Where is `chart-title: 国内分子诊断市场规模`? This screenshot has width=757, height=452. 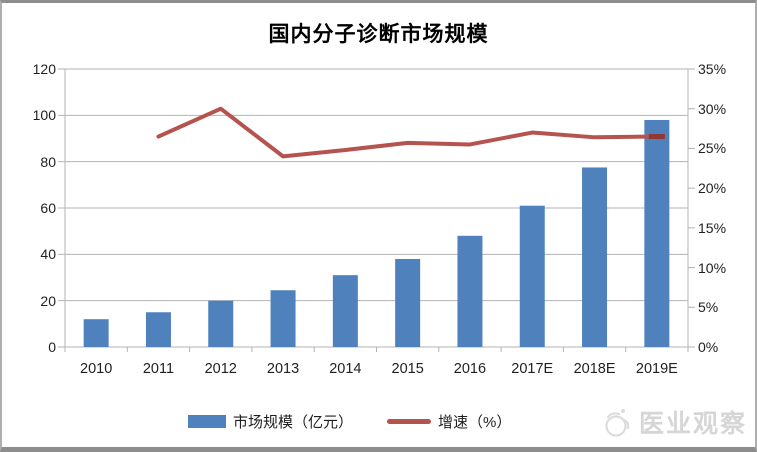 chart-title: 国内分子诊断市场规模 is located at coordinates (378, 34).